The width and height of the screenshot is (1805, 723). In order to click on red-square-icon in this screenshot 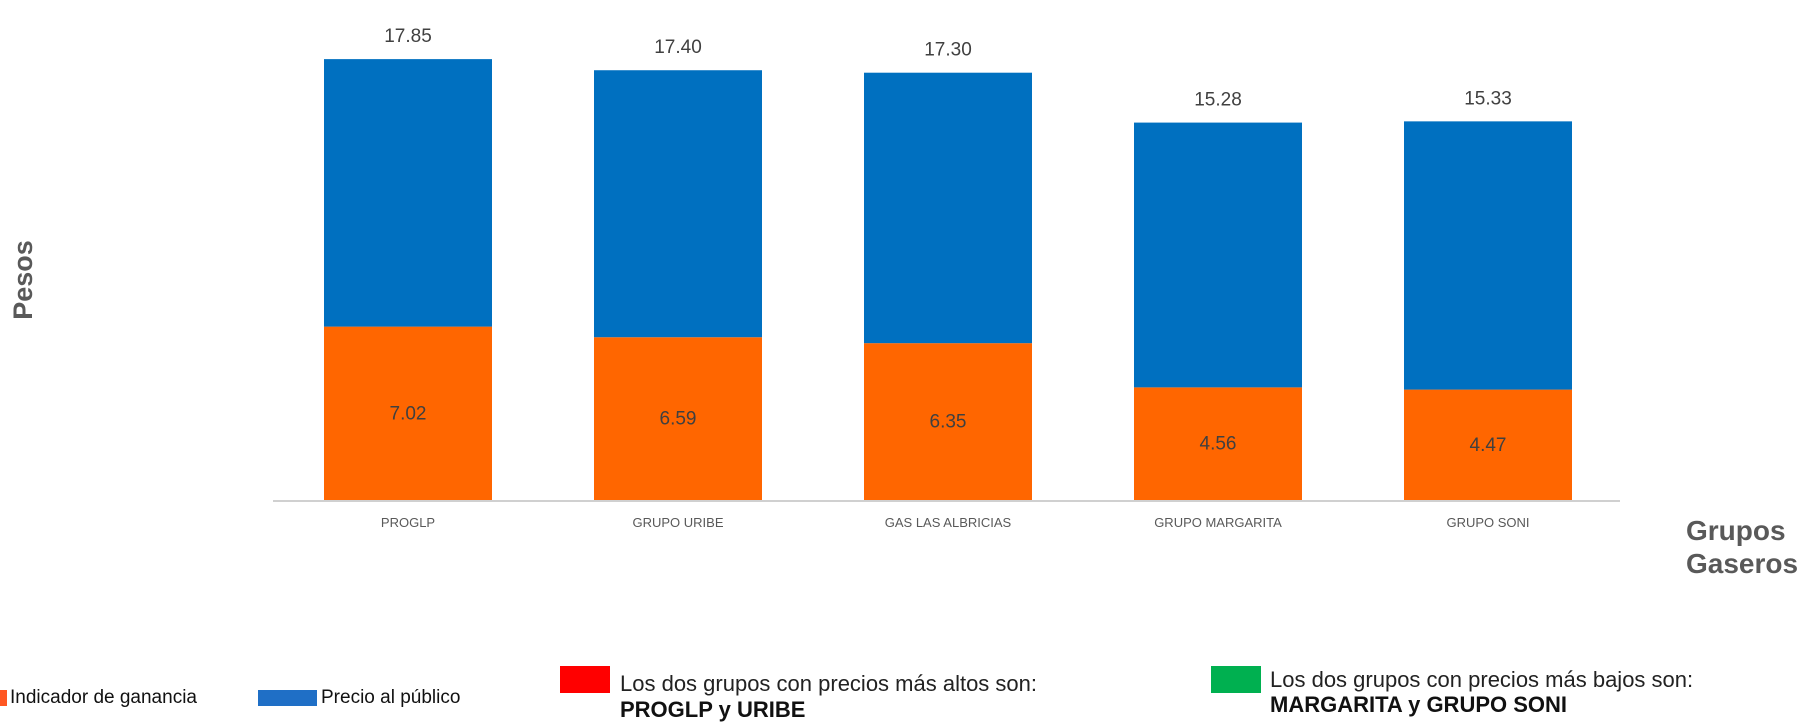, I will do `click(585, 679)`.